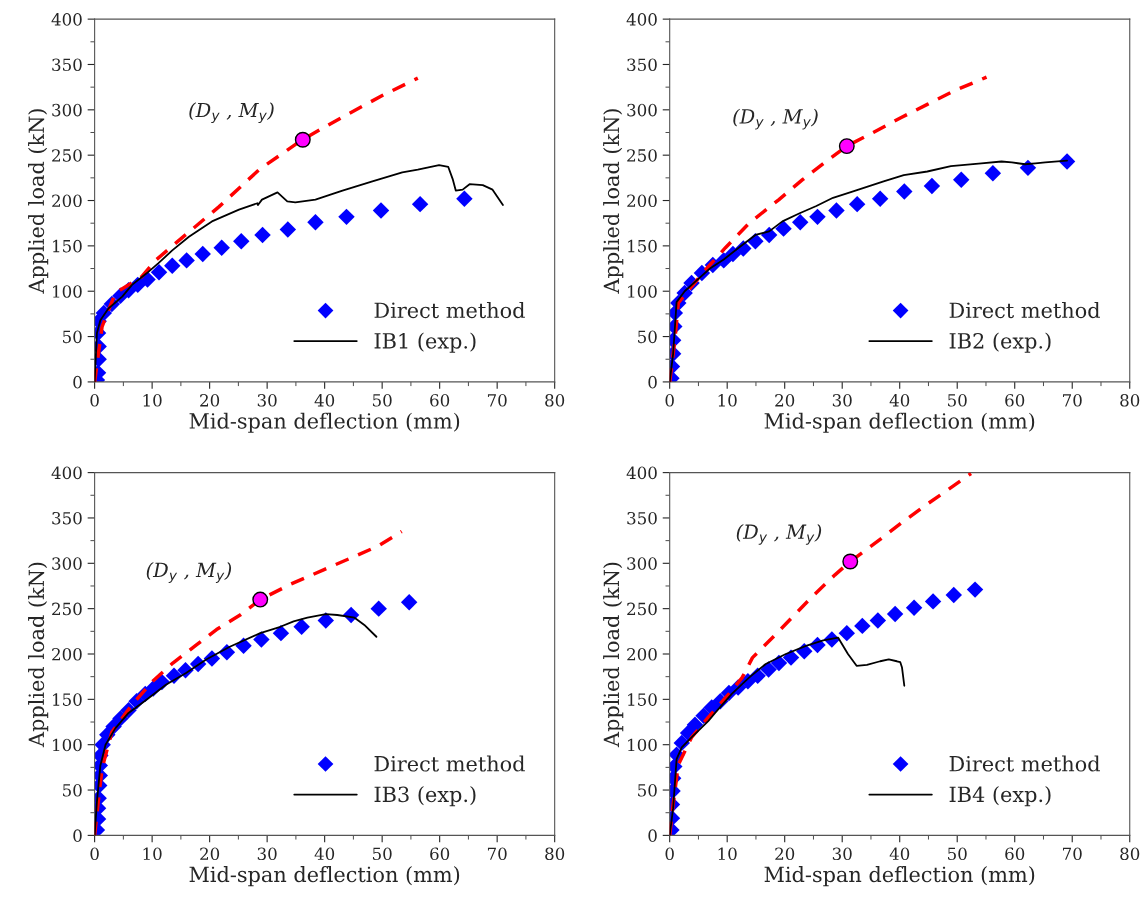 This screenshot has width=1140, height=911. Describe the element at coordinates (425, 342) in the screenshot. I see `legend-label: IB1 (exp.)` at that location.